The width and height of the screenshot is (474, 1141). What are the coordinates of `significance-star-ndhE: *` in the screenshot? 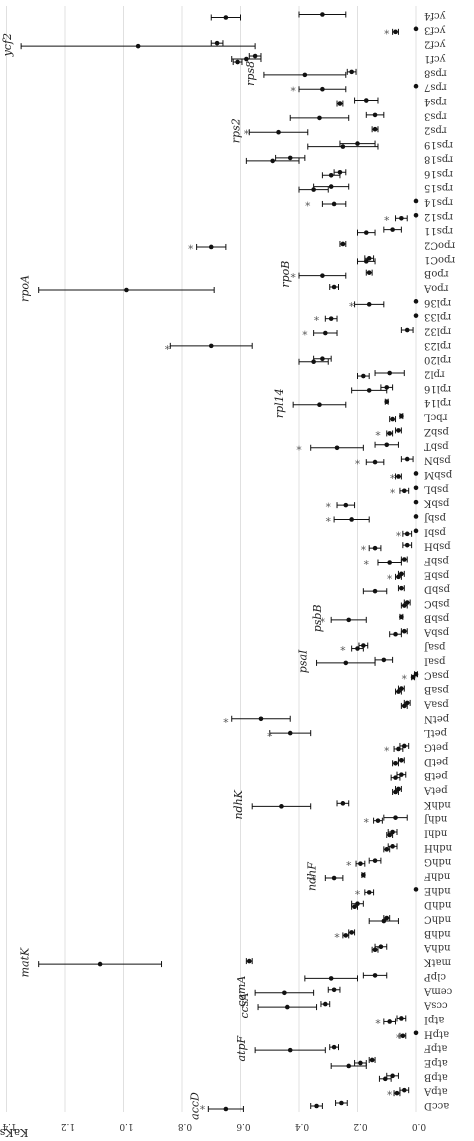 It's located at (357, 890).